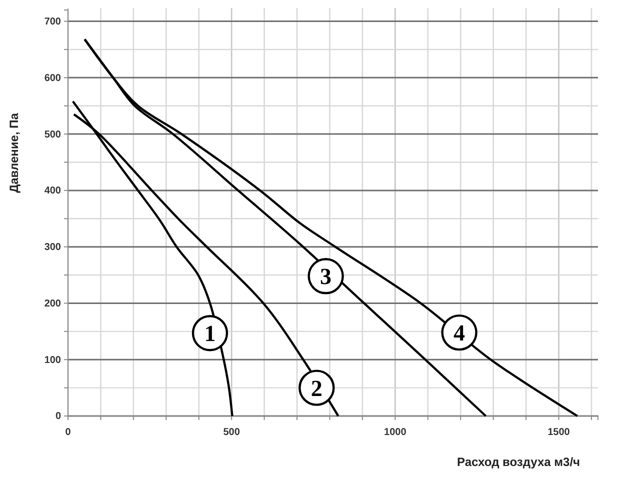  What do you see at coordinates (53, 304) in the screenshot?
I see `y-tick-label: 200` at bounding box center [53, 304].